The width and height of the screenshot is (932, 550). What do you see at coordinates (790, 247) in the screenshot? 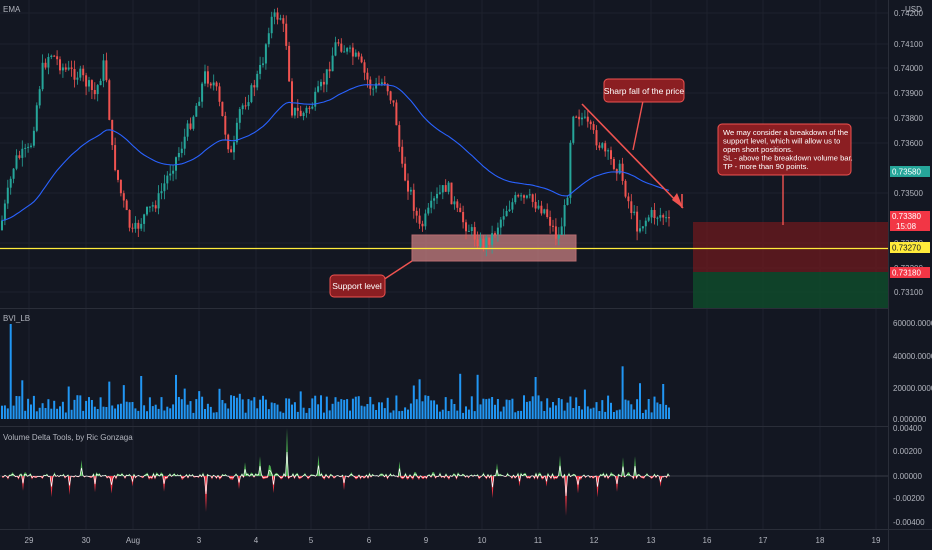
I see `stop-loss-zone` at bounding box center [790, 247].